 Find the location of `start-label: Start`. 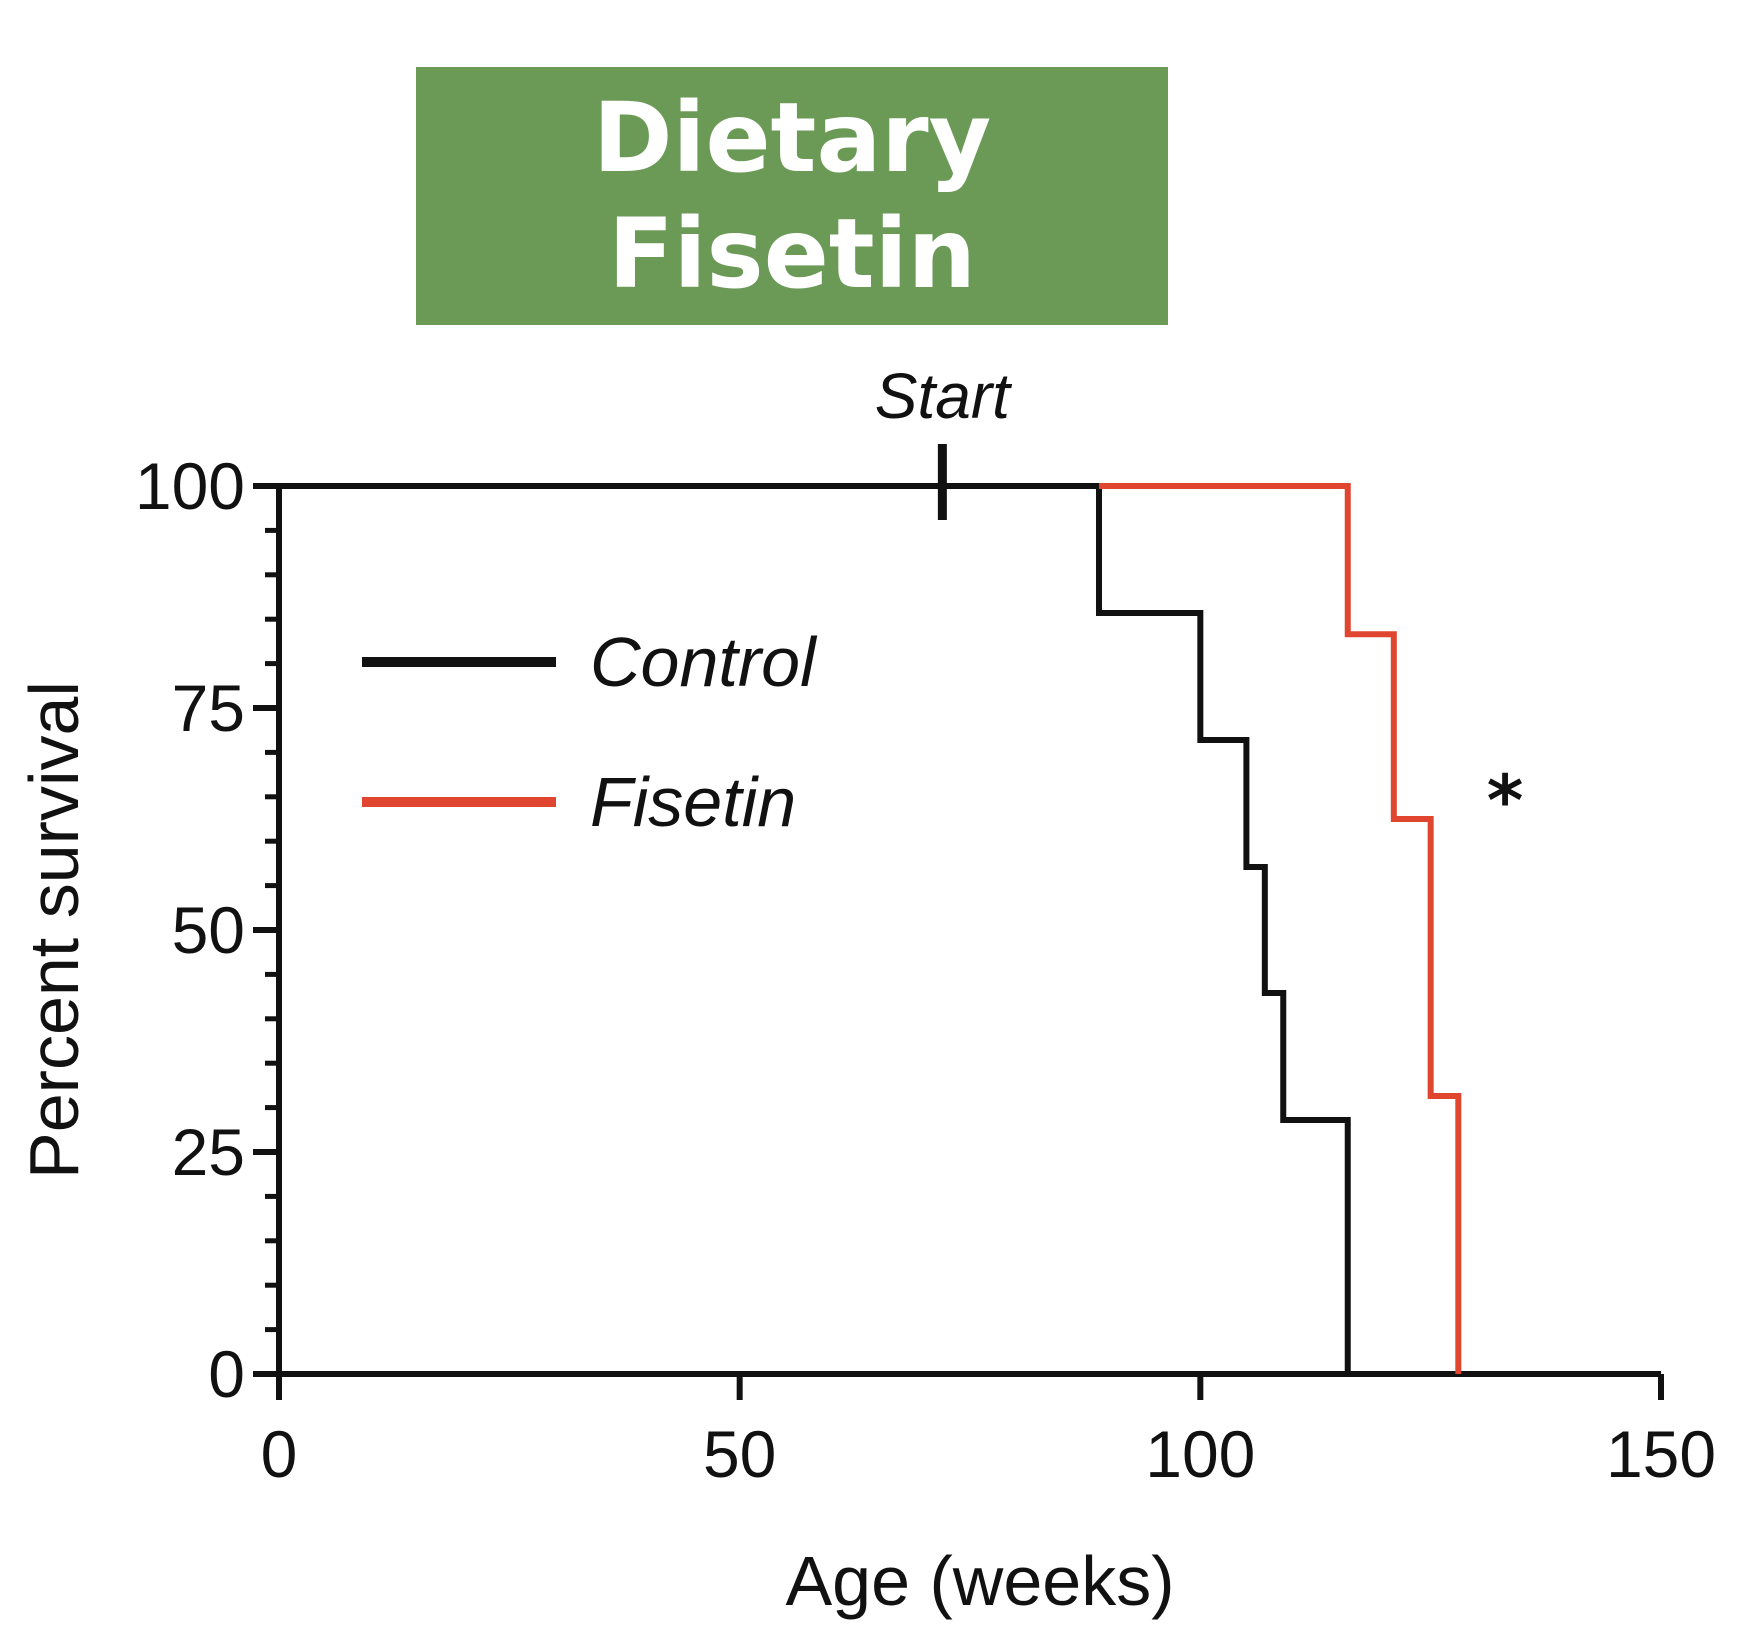

start-label: Start is located at coordinates (943, 396).